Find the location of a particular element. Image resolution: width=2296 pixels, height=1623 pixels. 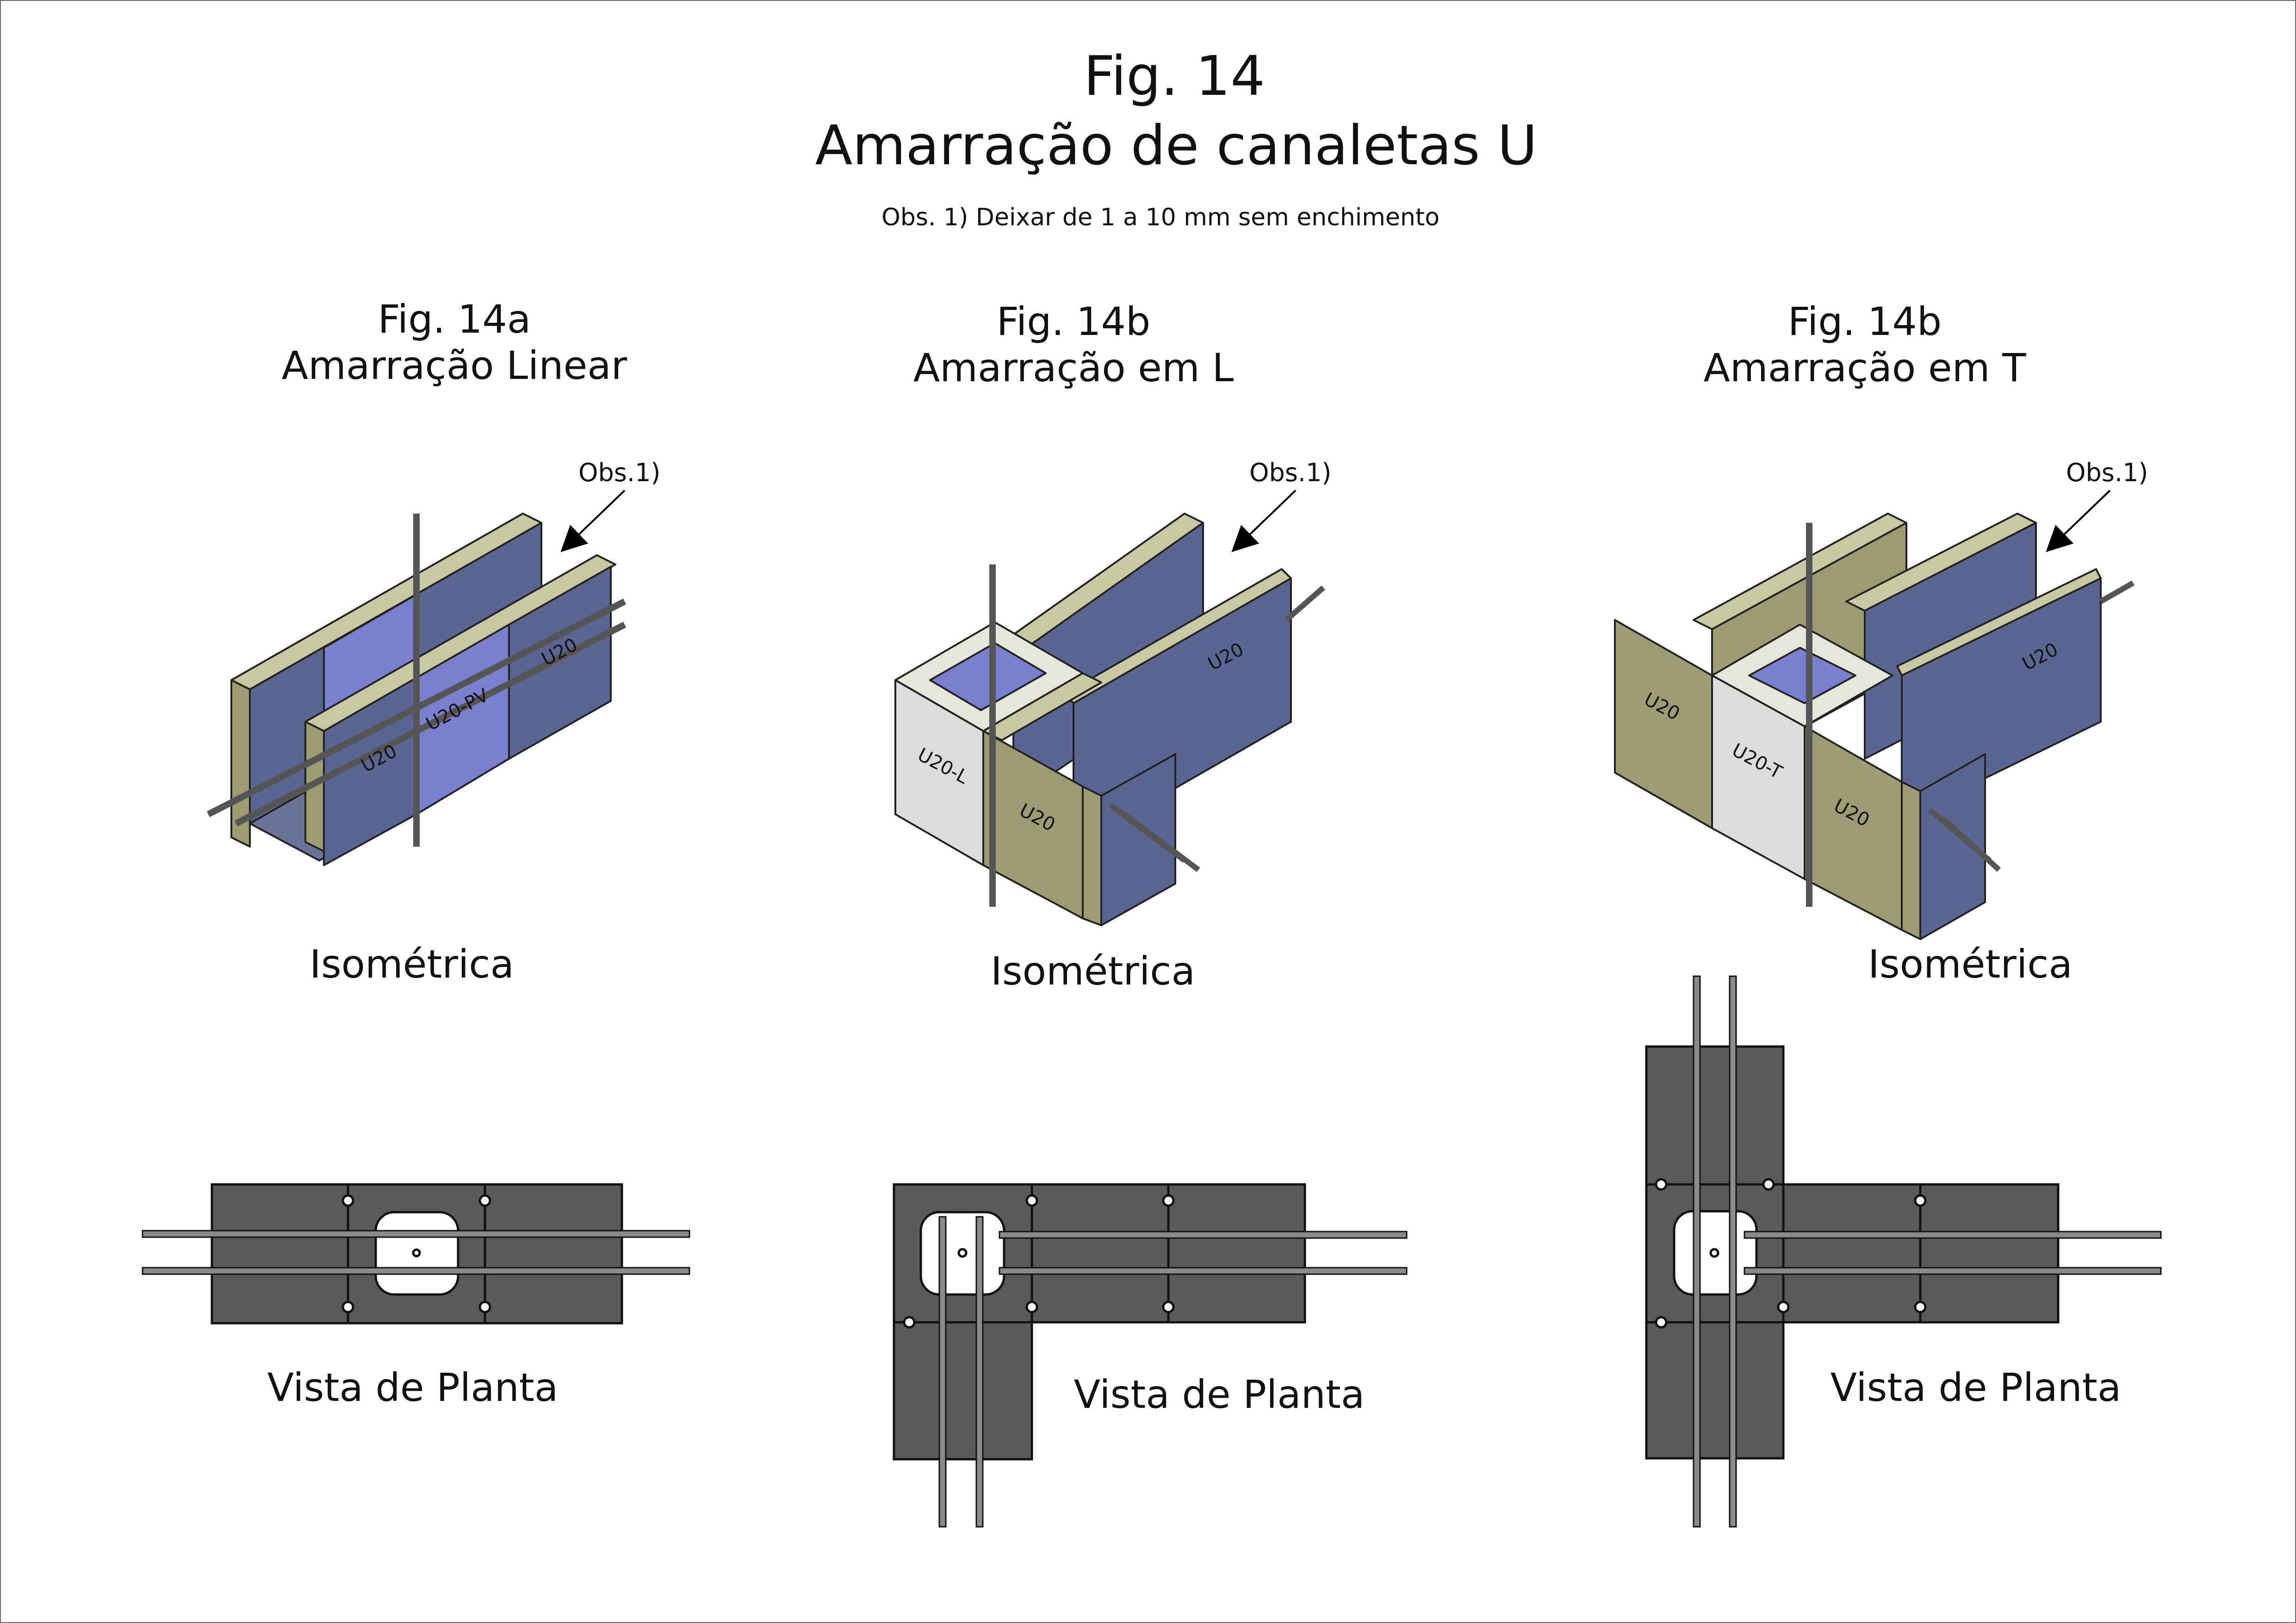

panel-c-heading: Fig. 14b Amarração em T is located at coordinates (1865, 344).